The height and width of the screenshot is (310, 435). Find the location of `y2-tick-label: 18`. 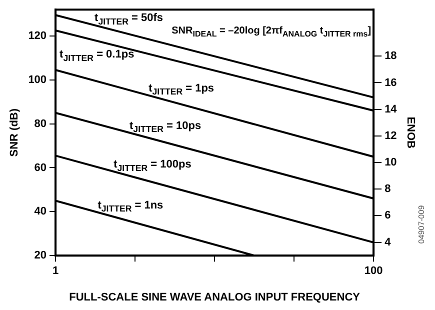

y2-tick-label: 18 is located at coordinates (390, 56).